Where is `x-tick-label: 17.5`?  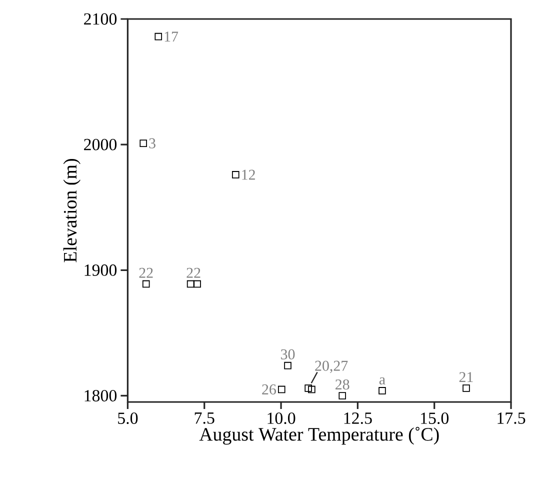 x-tick-label: 17.5 is located at coordinates (512, 418).